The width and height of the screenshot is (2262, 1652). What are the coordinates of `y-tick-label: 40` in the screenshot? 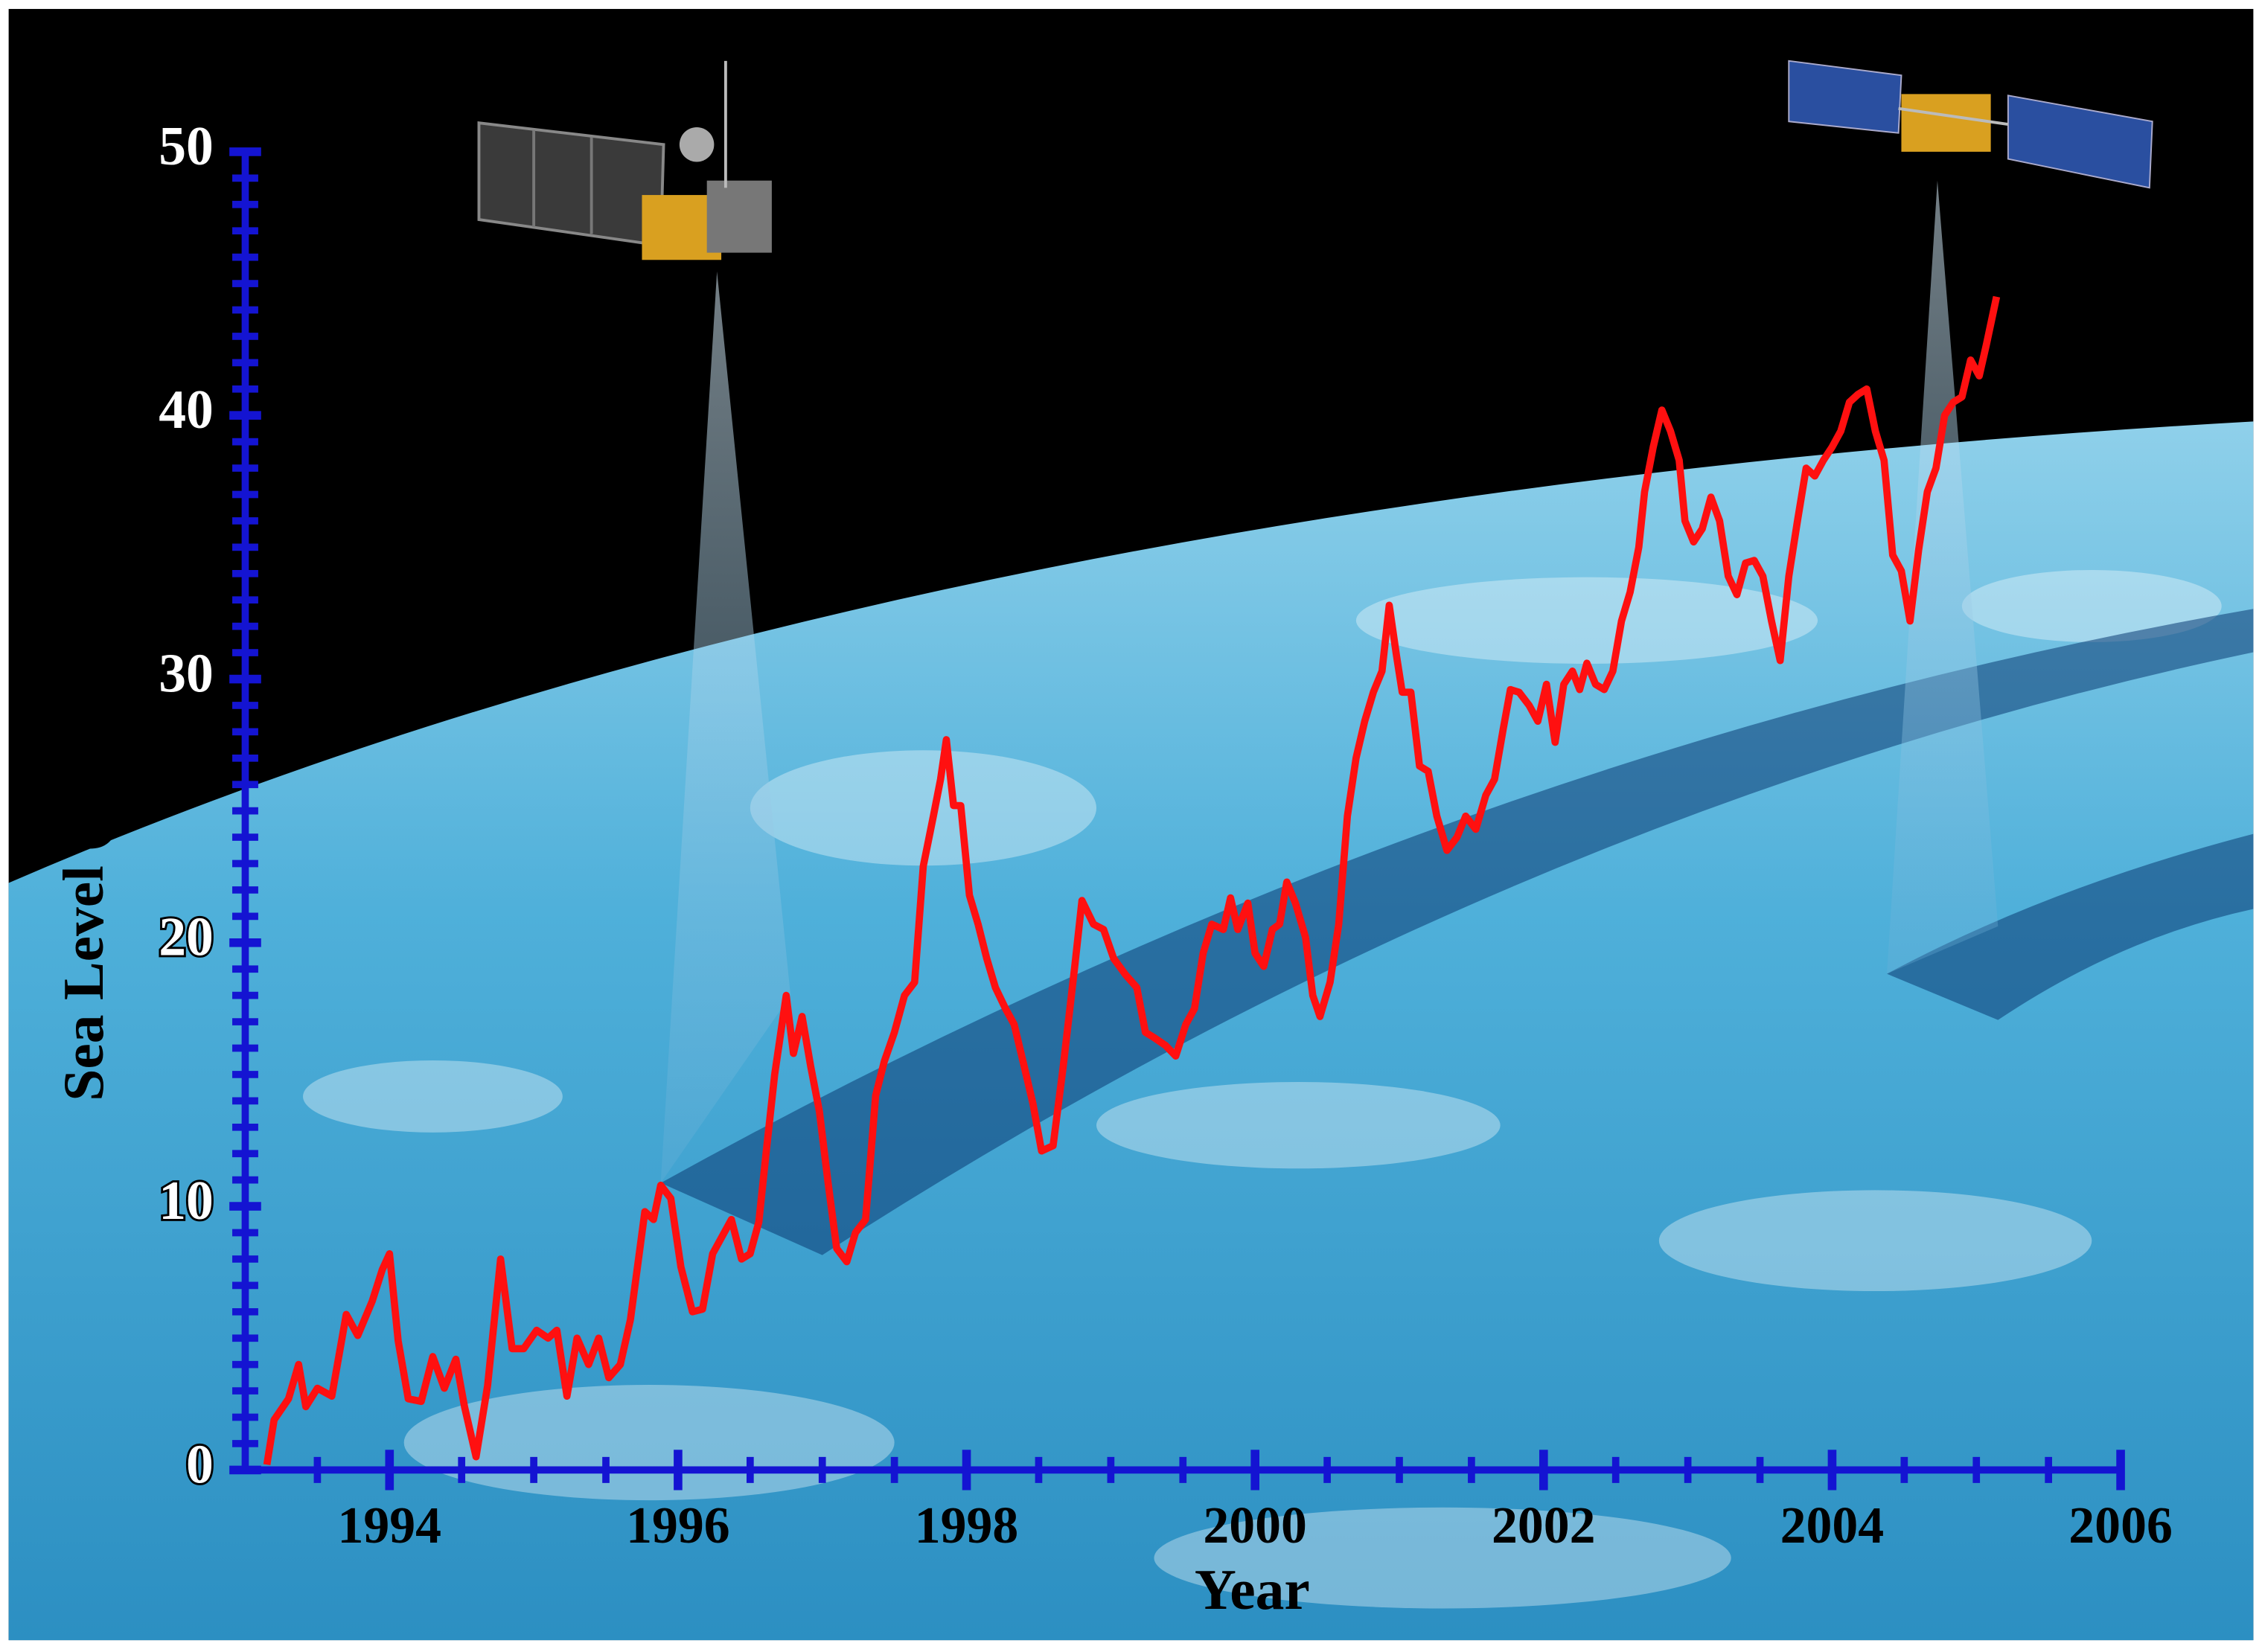 It's located at (186, 409).